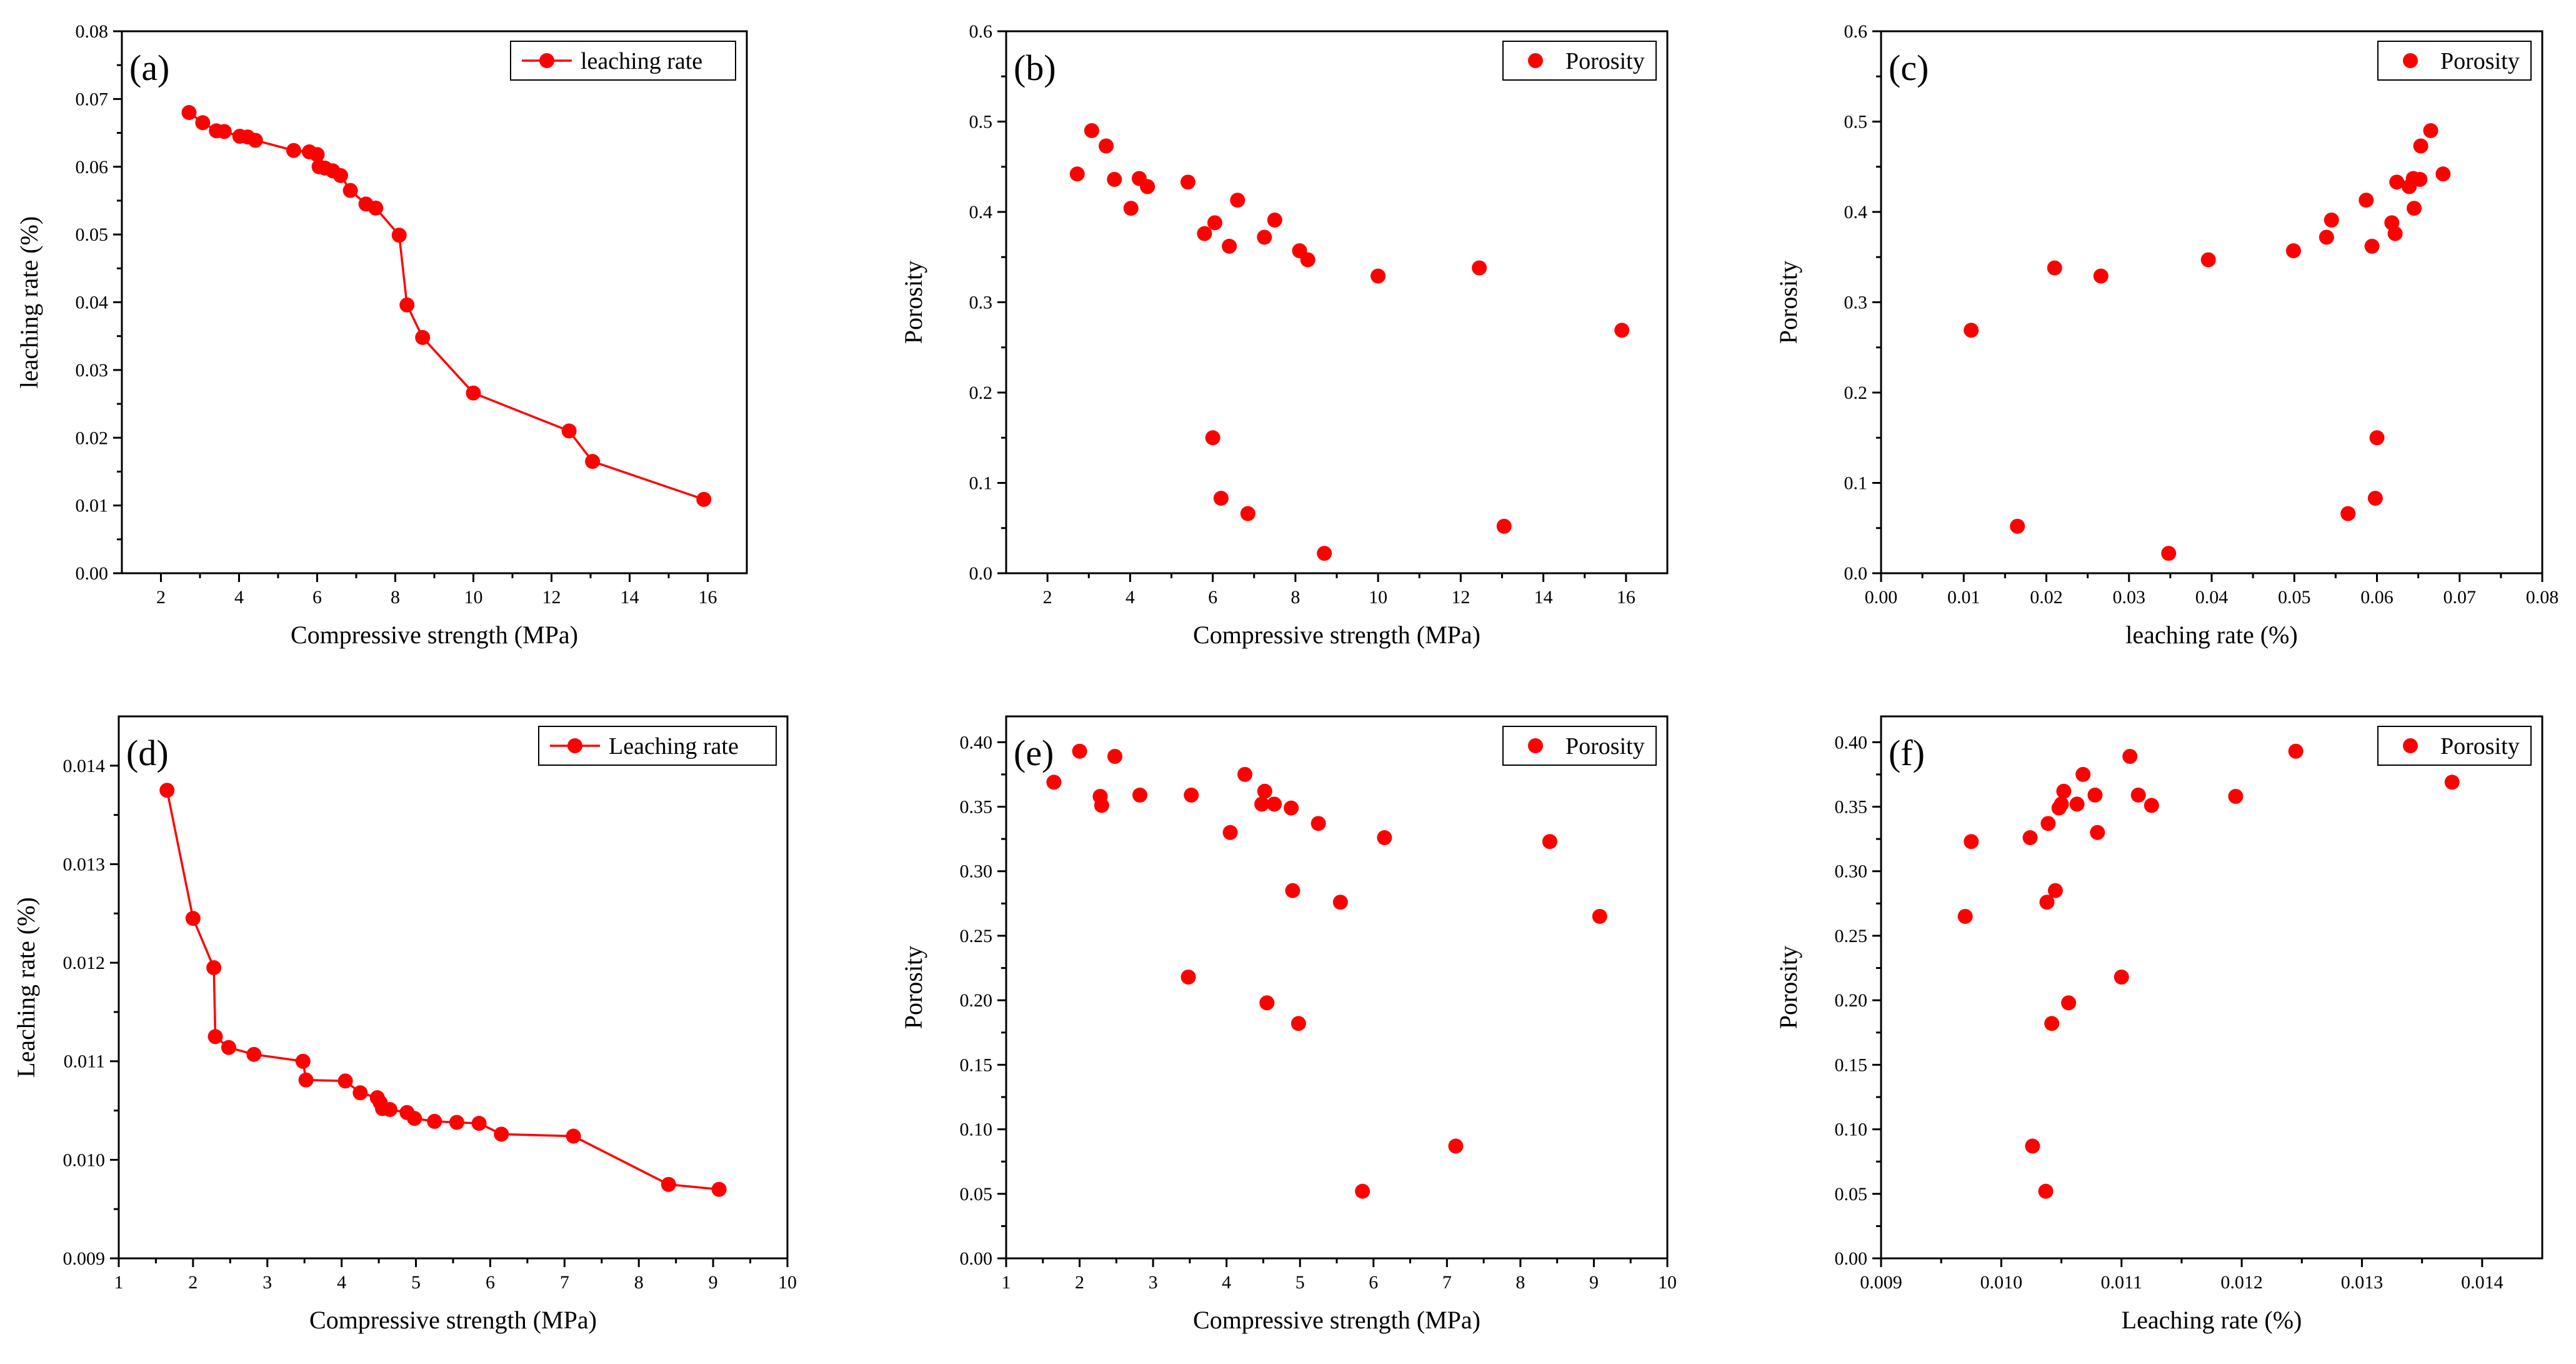 The image size is (2576, 1364). What do you see at coordinates (2294, 597) in the screenshot?
I see `x-tick-label: 0.05` at bounding box center [2294, 597].